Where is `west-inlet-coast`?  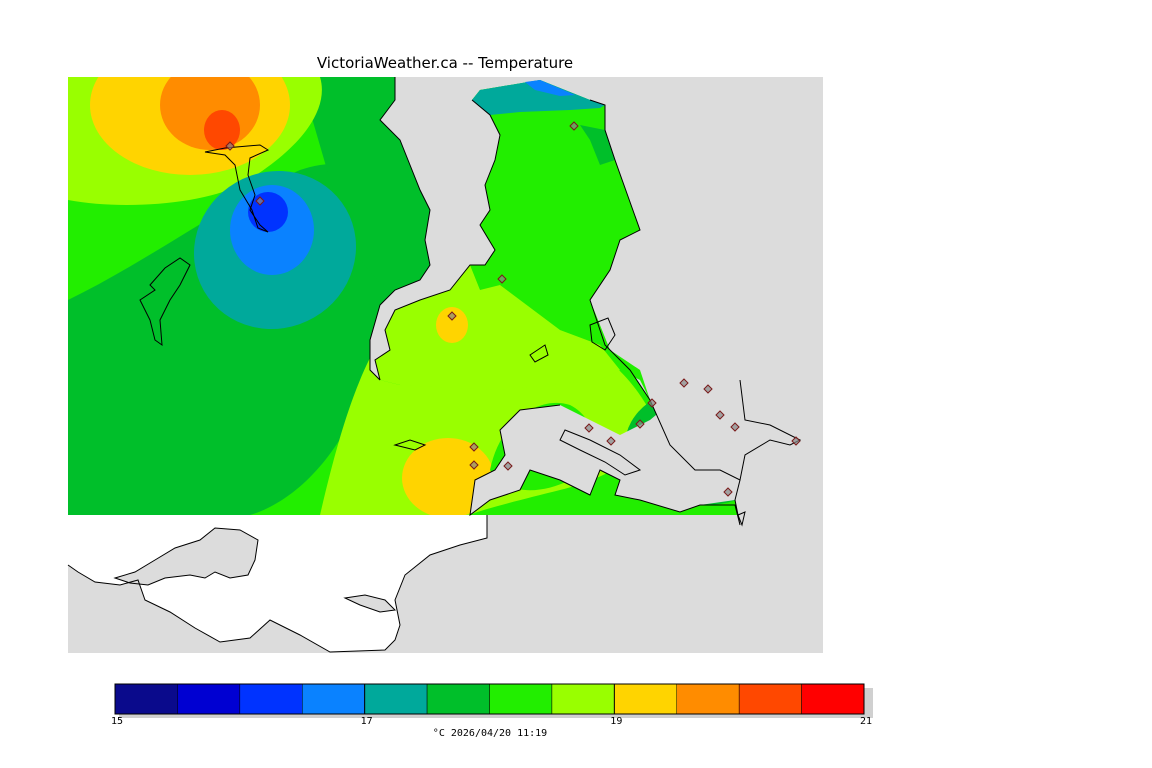
west-inlet-coast is located at coordinates (400, 229).